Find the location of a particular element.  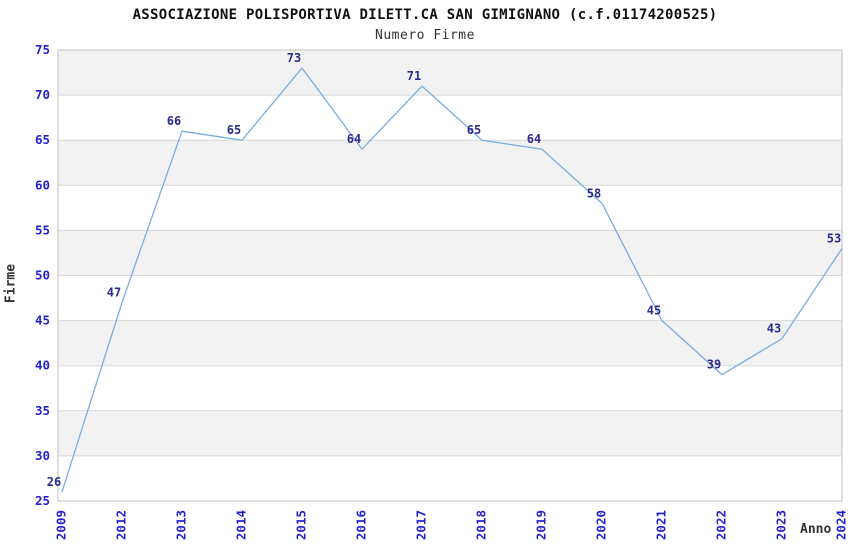

x-tick-label: 2017 is located at coordinates (421, 525).